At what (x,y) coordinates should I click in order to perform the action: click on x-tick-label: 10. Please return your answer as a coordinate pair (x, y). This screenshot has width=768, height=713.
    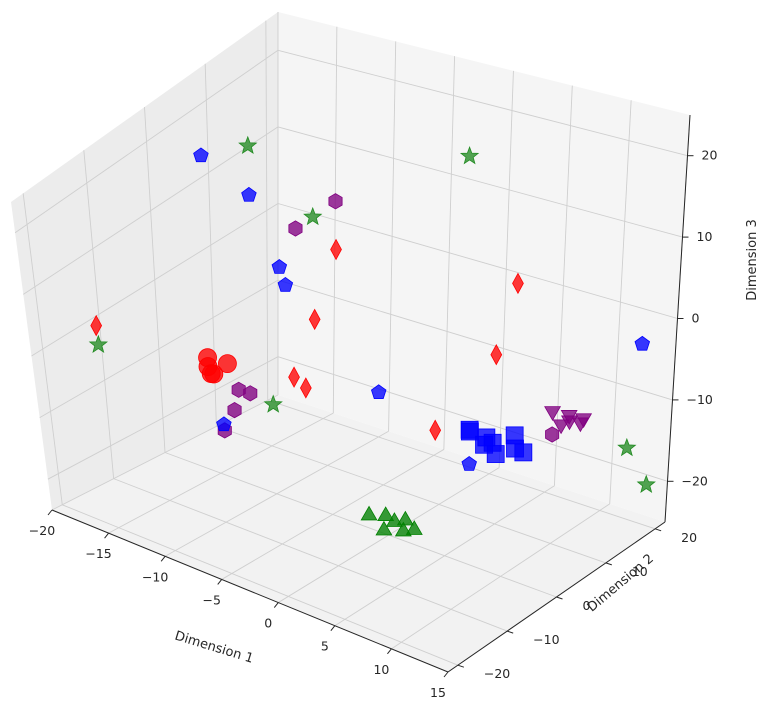
    Looking at the image, I should click on (381, 669).